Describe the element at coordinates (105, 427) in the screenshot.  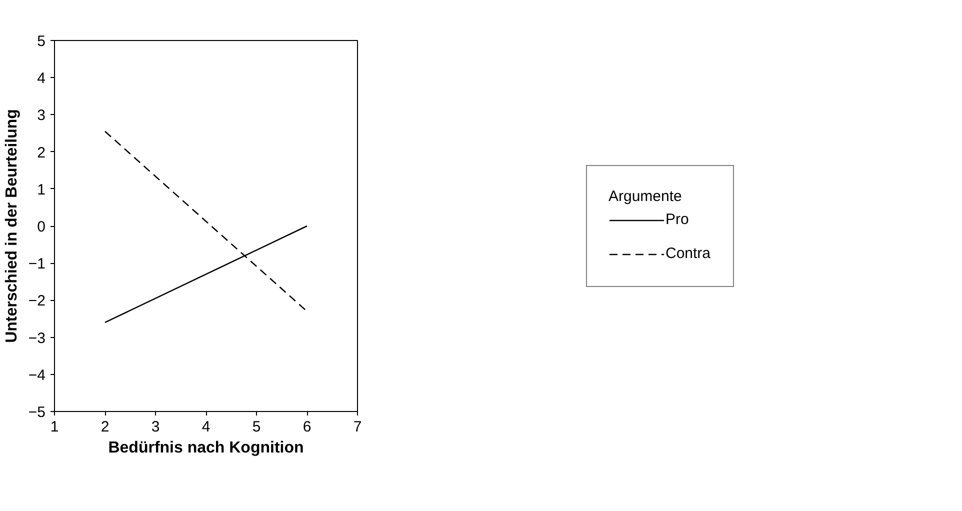
I see `x-tick-label: 2` at that location.